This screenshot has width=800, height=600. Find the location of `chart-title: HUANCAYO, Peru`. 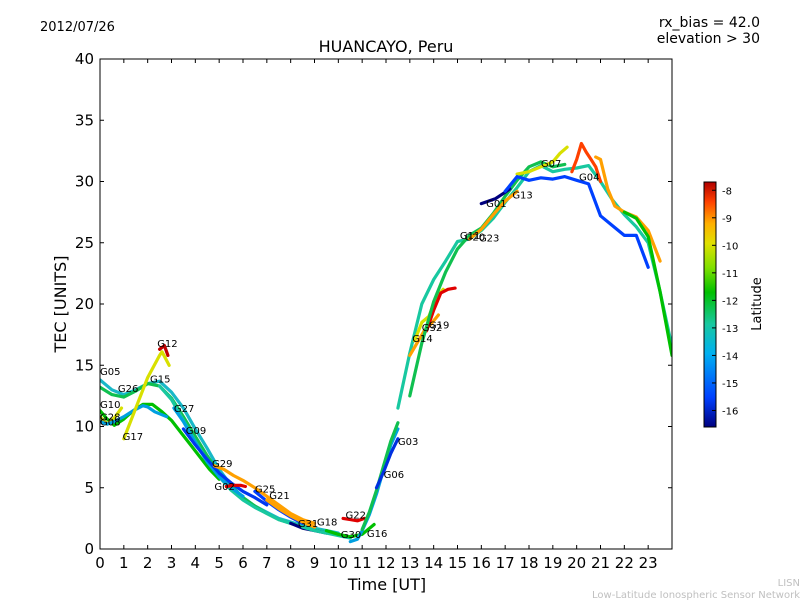

chart-title: HUANCAYO, Peru is located at coordinates (386, 46).